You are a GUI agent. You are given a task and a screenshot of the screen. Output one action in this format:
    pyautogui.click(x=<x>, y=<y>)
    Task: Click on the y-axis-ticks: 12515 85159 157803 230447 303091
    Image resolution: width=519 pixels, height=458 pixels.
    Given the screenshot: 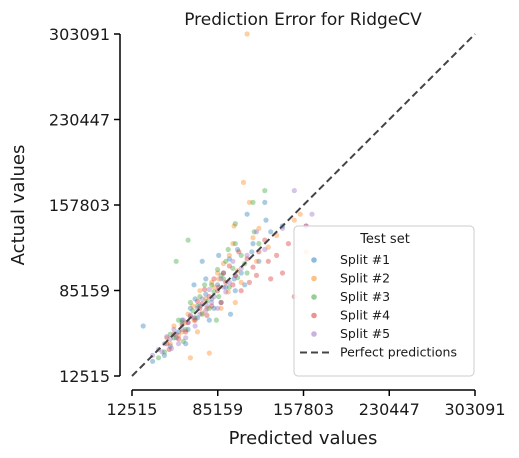 What is the action you would take?
    pyautogui.click(x=84, y=205)
    